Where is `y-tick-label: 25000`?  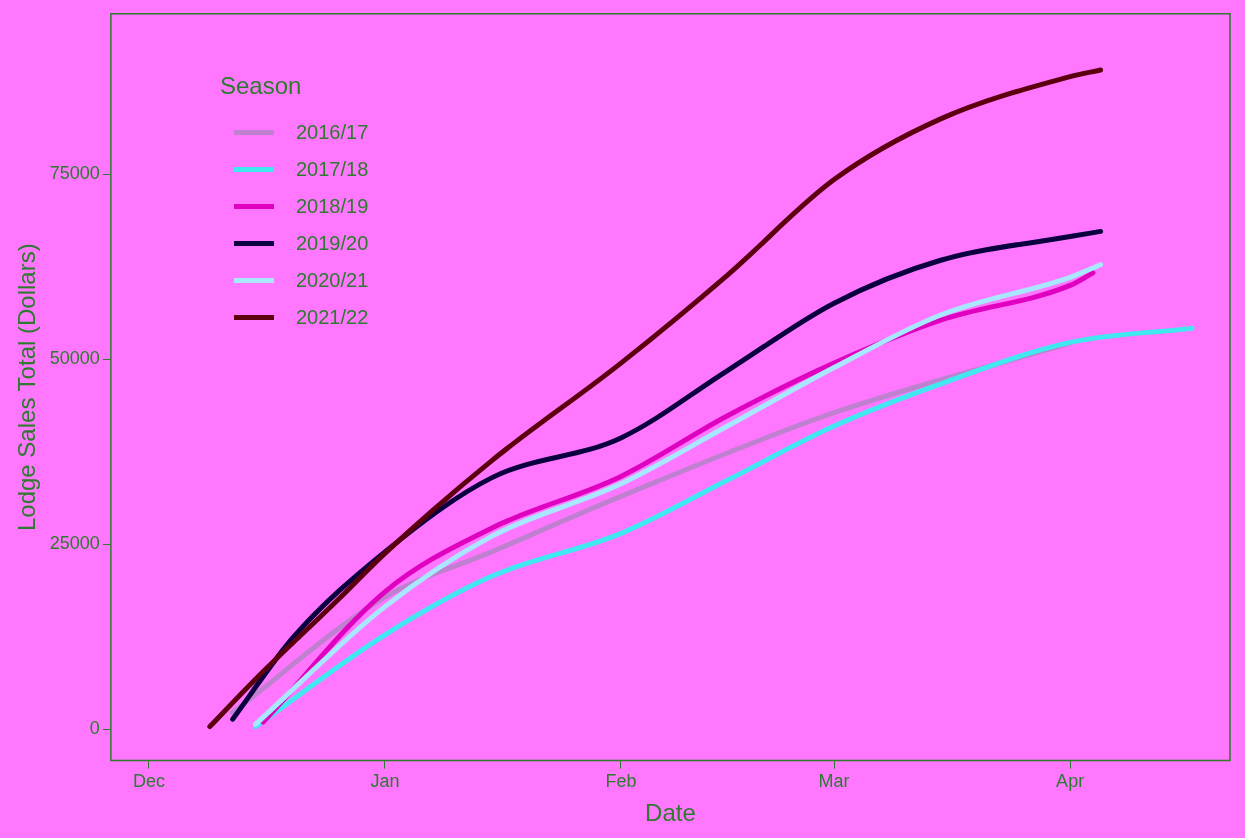
y-tick-label: 25000 is located at coordinates (74, 543).